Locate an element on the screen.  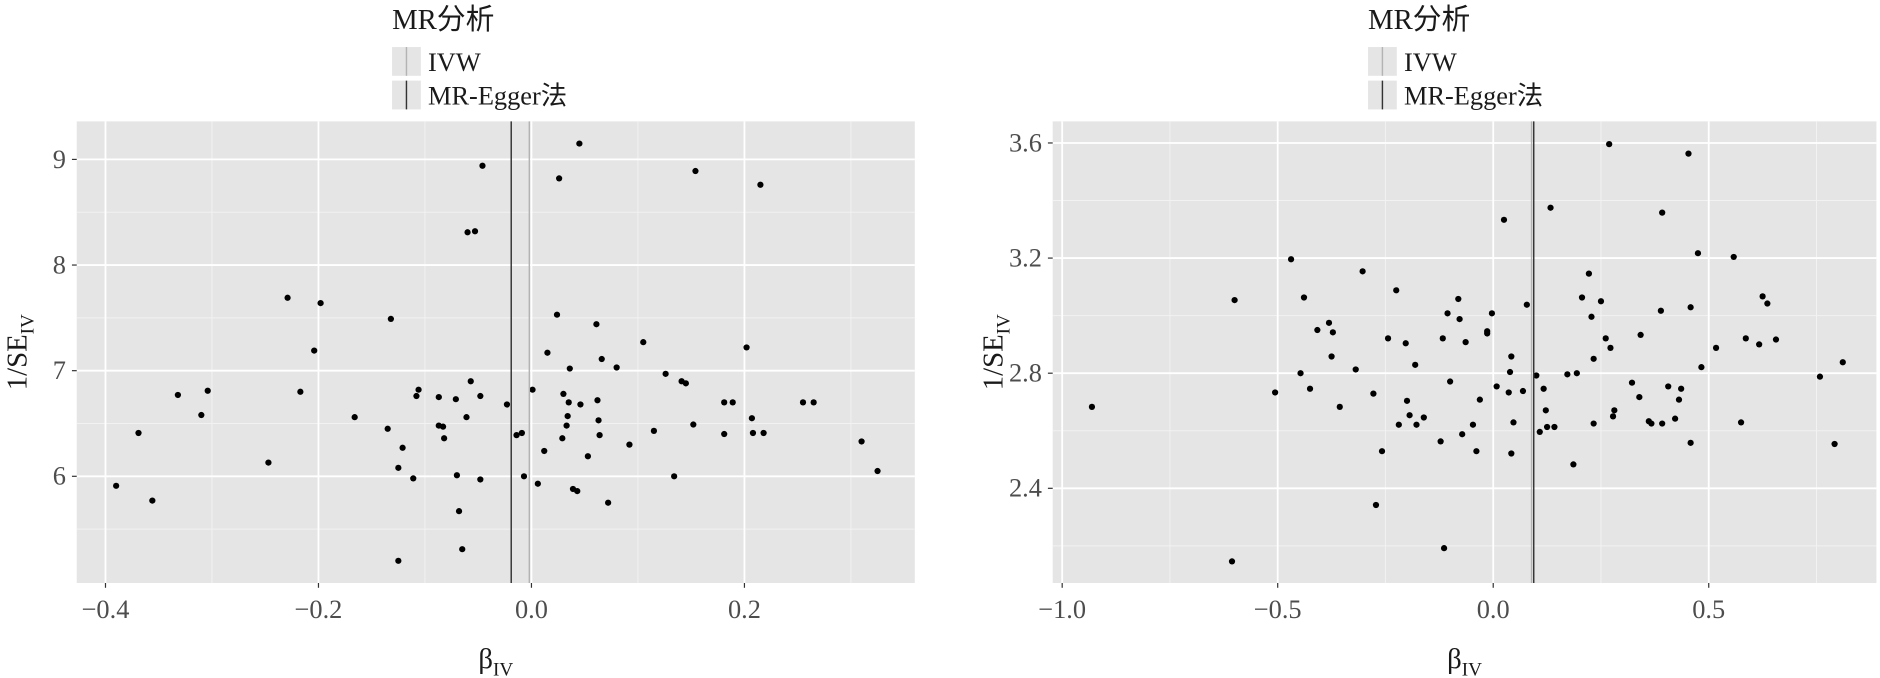
x-axis-label: βIV is located at coordinates (1464, 660).